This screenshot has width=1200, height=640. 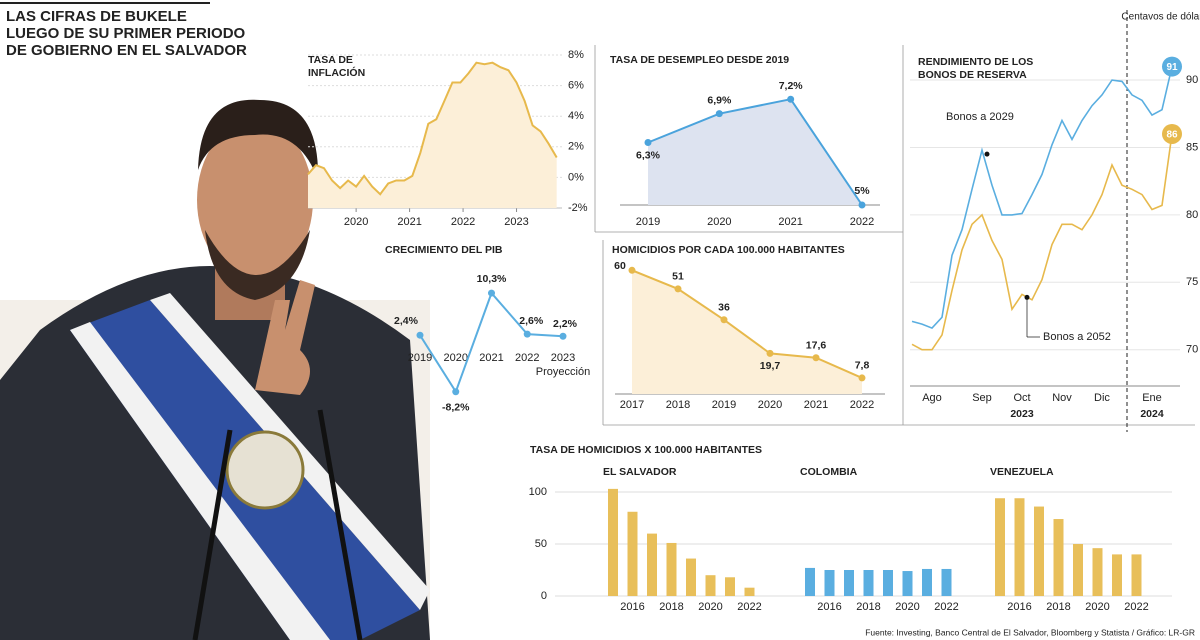 What do you see at coordinates (1172, 66) in the screenshot?
I see `end-badge` at bounding box center [1172, 66].